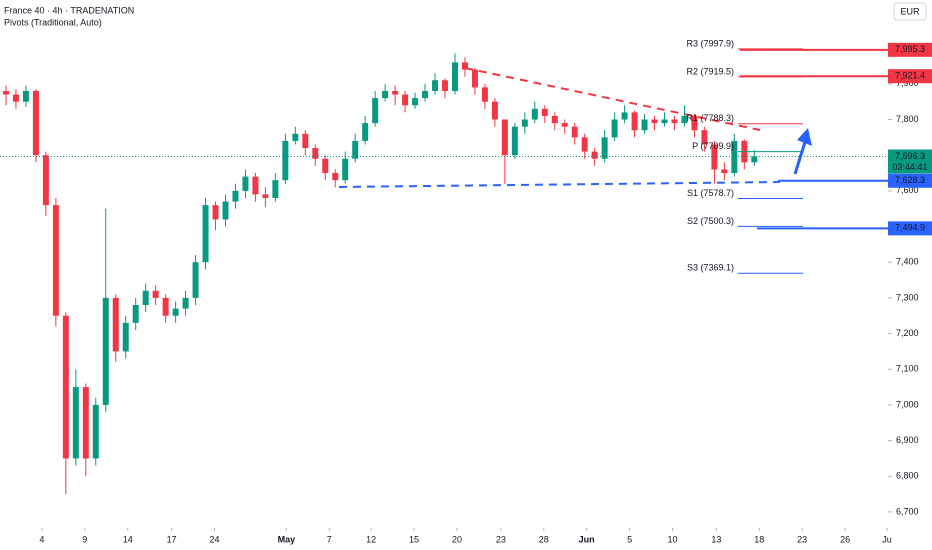  What do you see at coordinates (910, 49) in the screenshot?
I see `price-tag-label: 7,995.3` at bounding box center [910, 49].